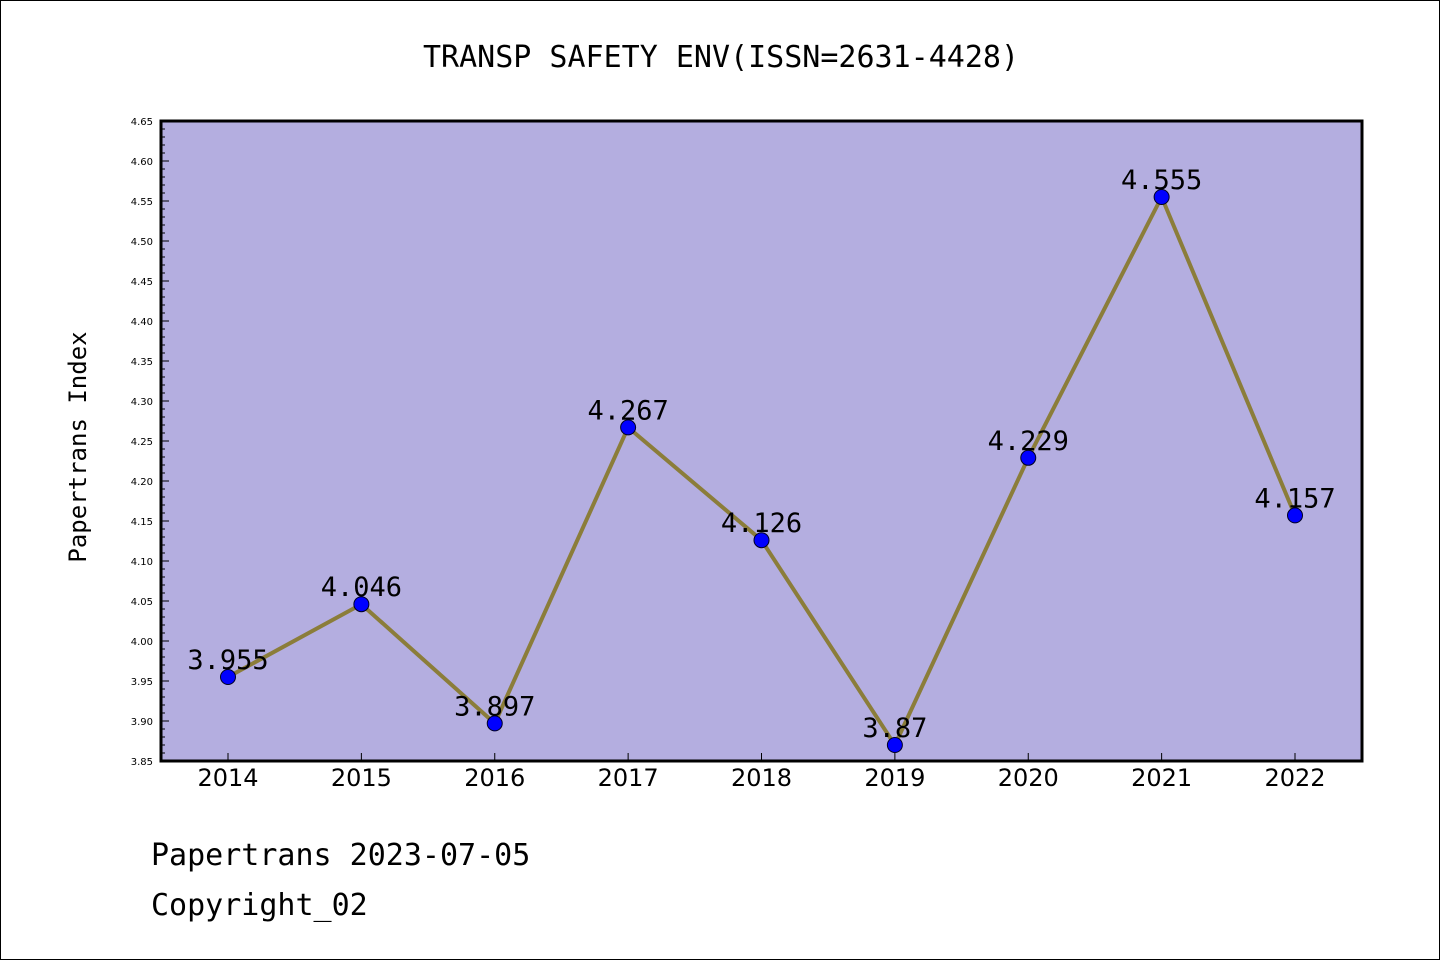 This screenshot has height=961, width=1440. I want to click on x-tick-label: 2020, so click(1028, 778).